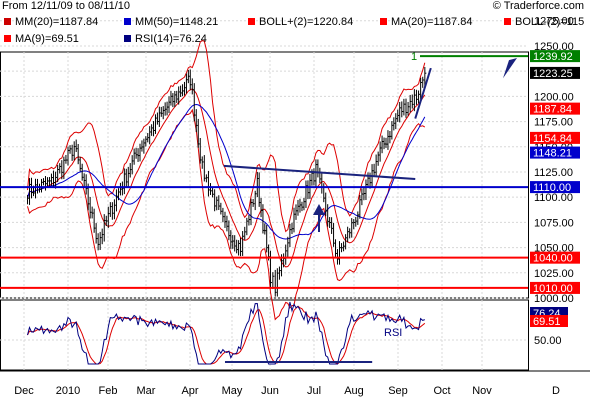 Image resolution: width=590 pixels, height=400 pixels. What do you see at coordinates (393, 333) in the screenshot?
I see `rsi-label: RSI` at bounding box center [393, 333].